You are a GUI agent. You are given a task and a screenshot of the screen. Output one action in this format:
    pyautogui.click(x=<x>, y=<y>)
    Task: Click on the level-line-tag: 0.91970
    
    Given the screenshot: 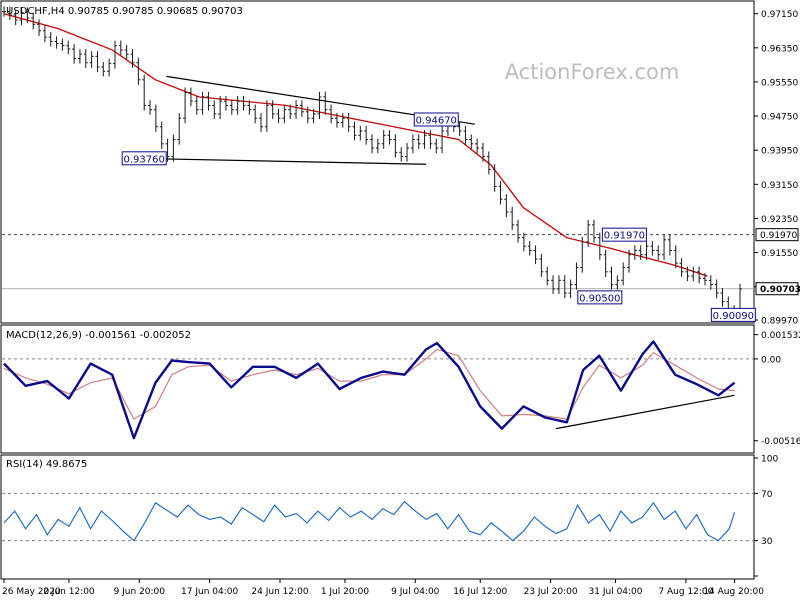 What is the action you would take?
    pyautogui.click(x=778, y=236)
    